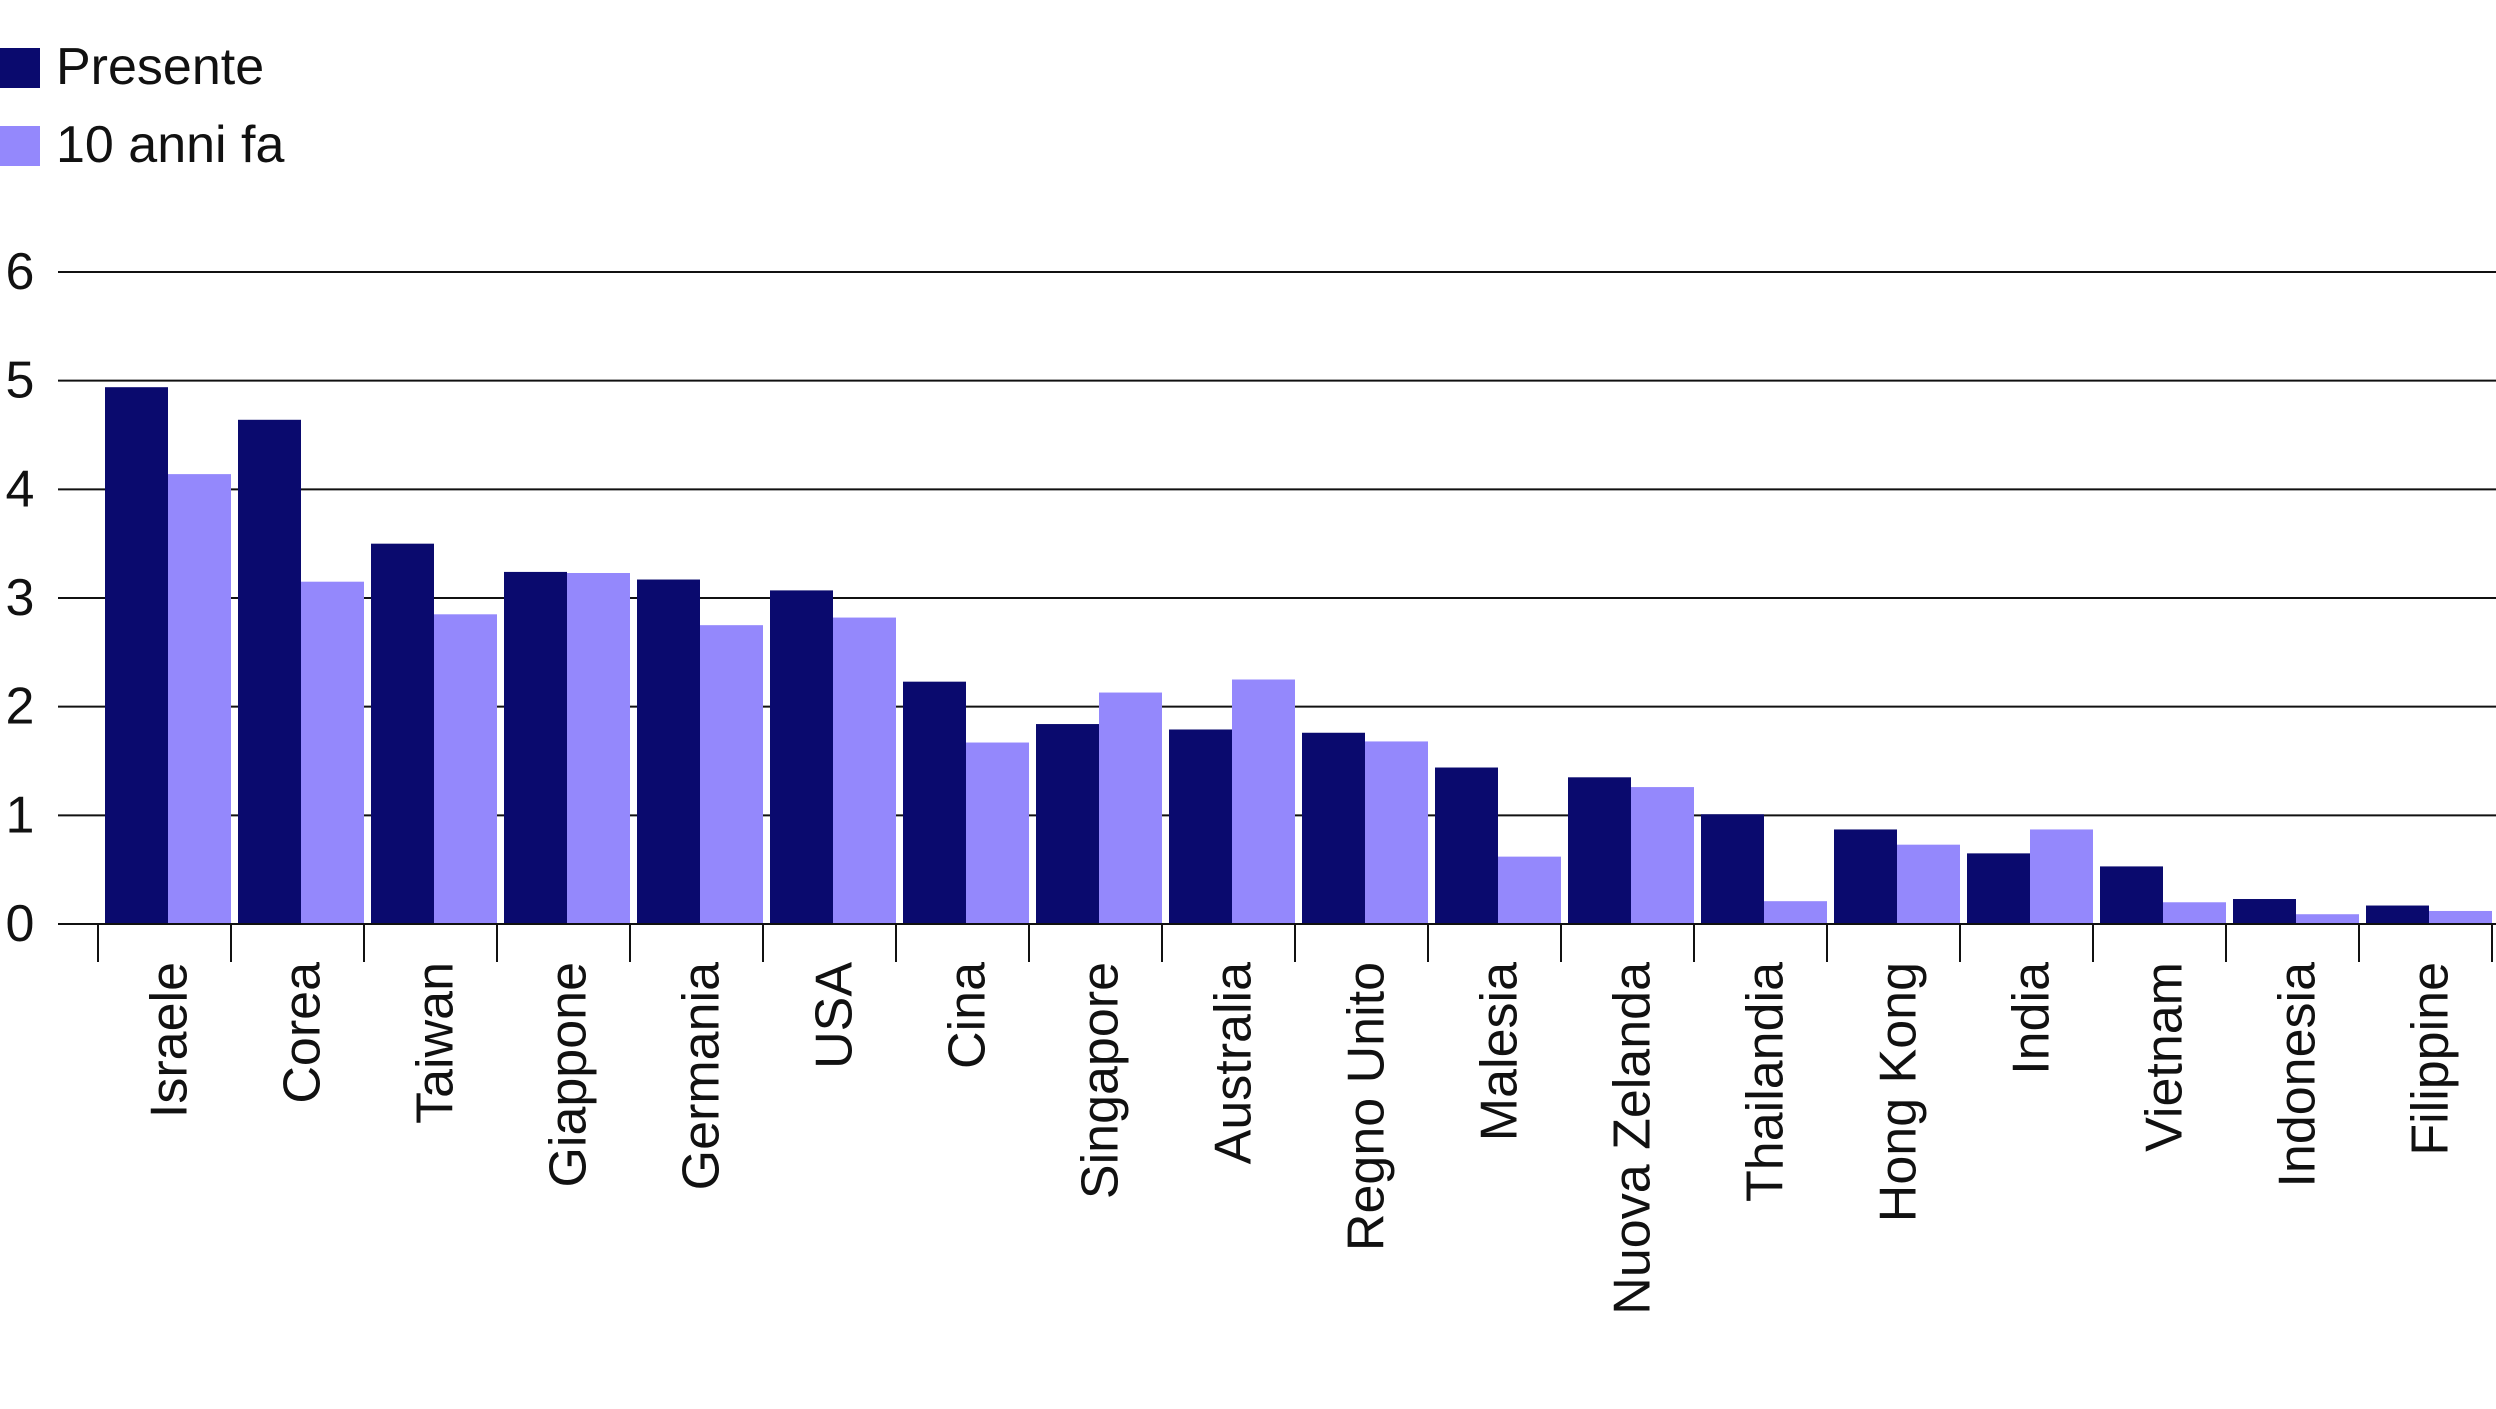 This screenshot has width=2496, height=1409. I want to click on x-tick-label-5: Germania, so click(702, 1076).